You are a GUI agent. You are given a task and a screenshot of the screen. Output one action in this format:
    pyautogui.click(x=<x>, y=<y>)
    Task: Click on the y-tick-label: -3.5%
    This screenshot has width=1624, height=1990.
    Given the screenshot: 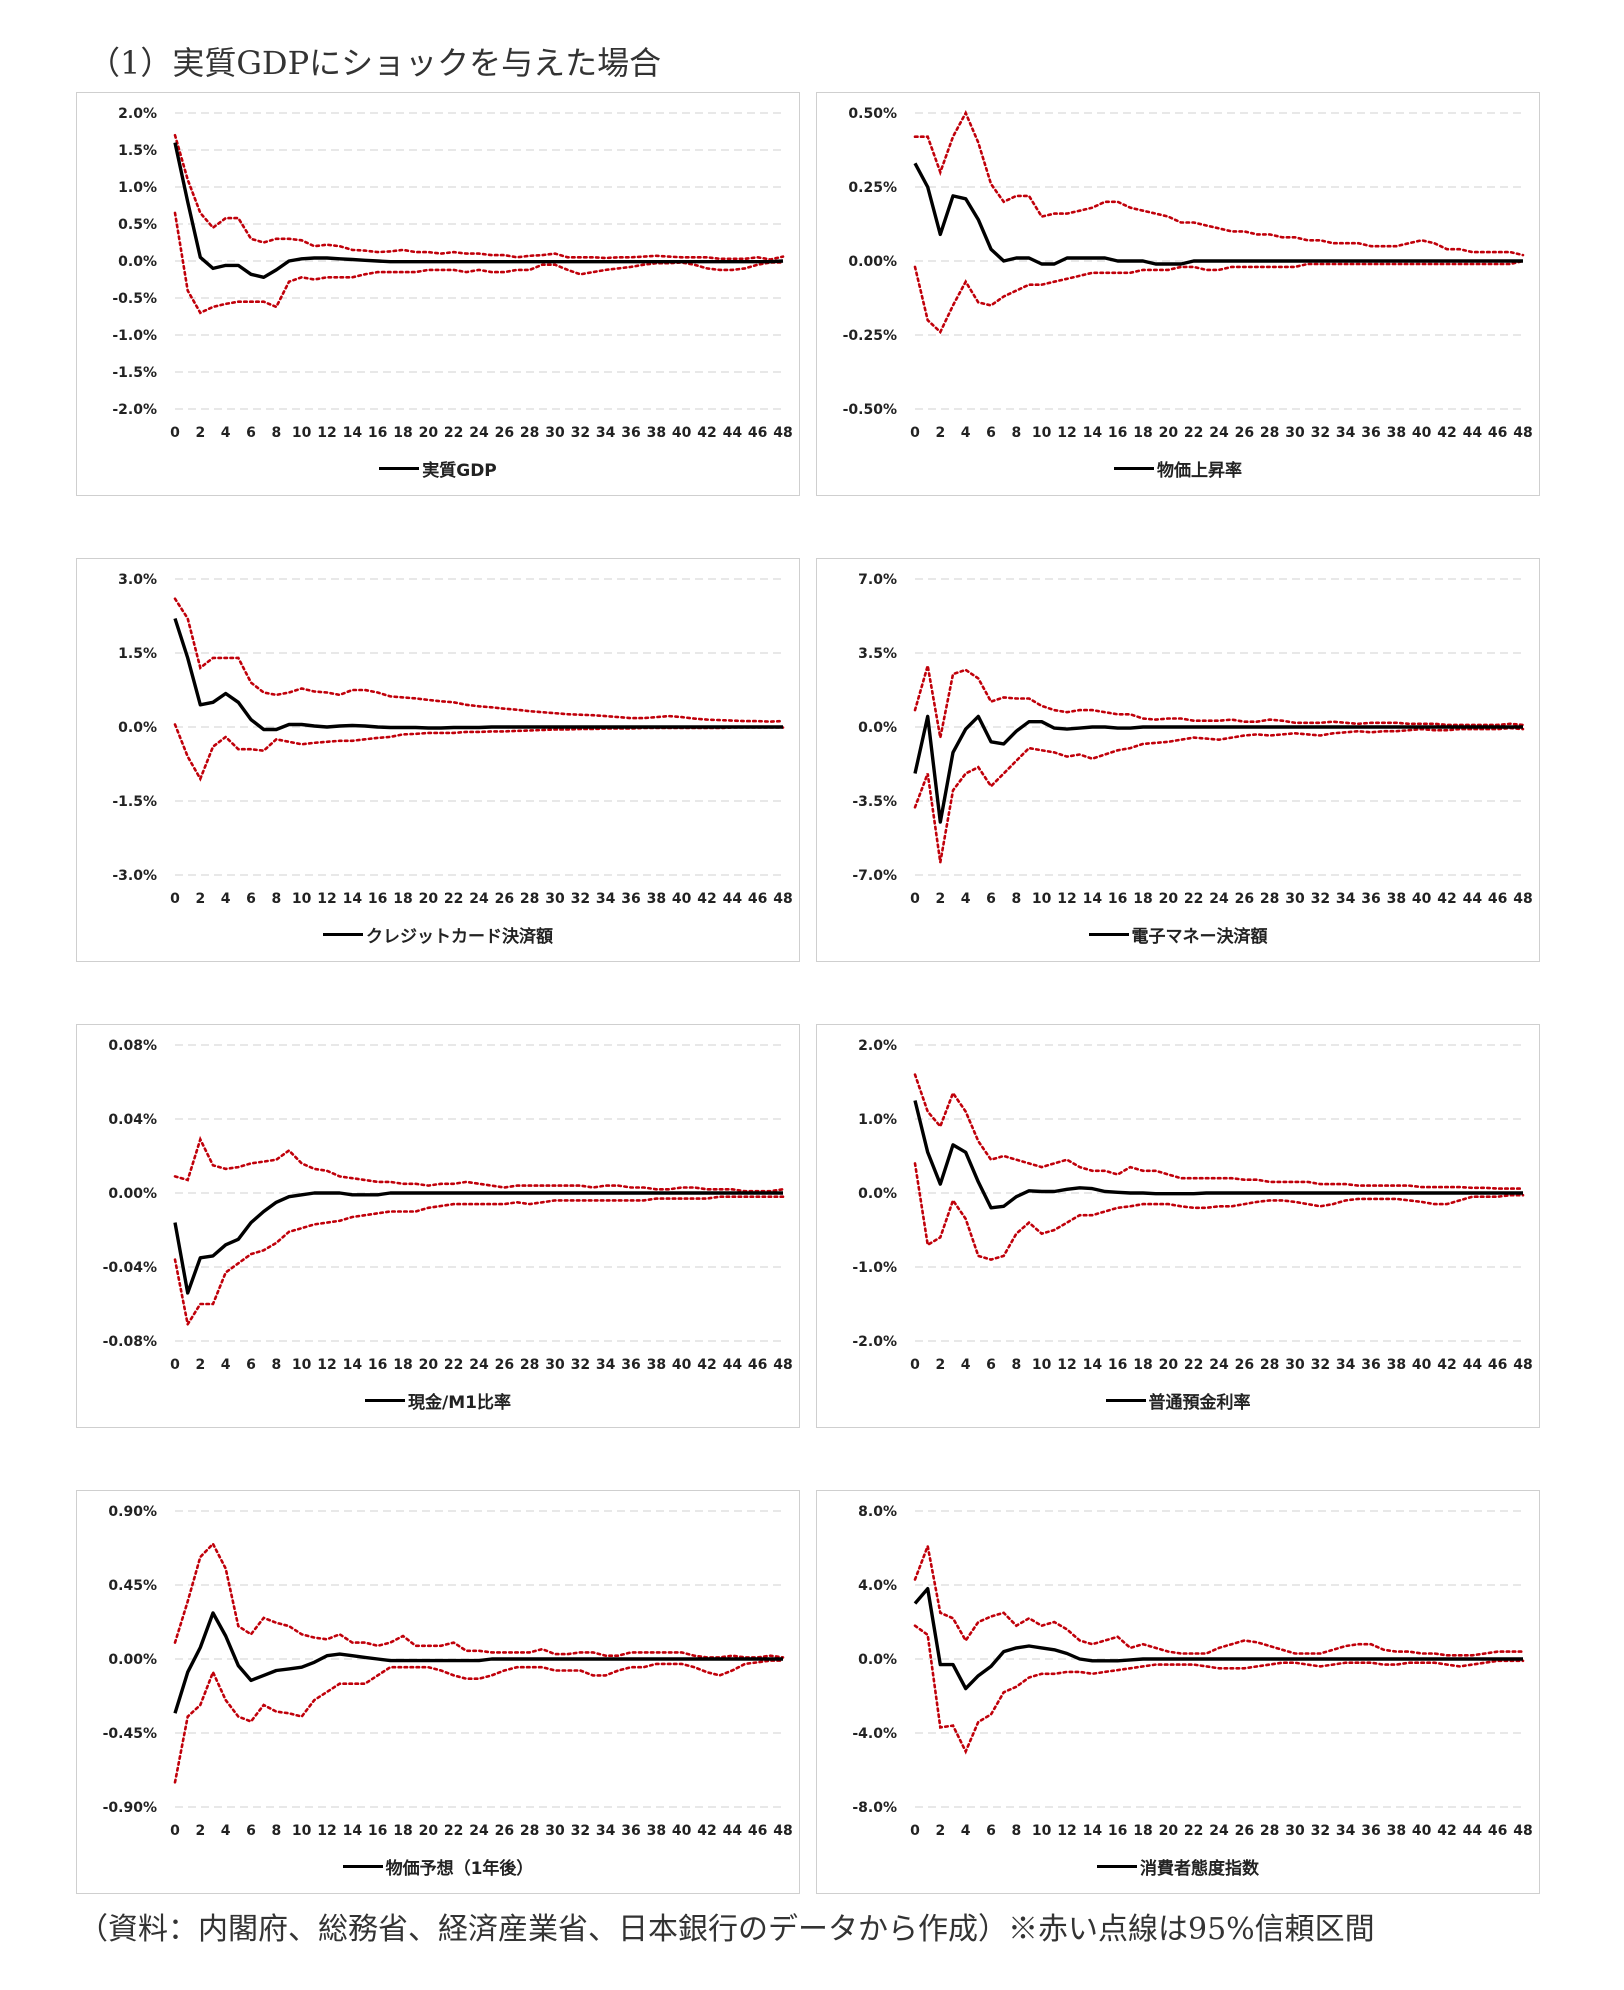 What is the action you would take?
    pyautogui.click(x=874, y=802)
    